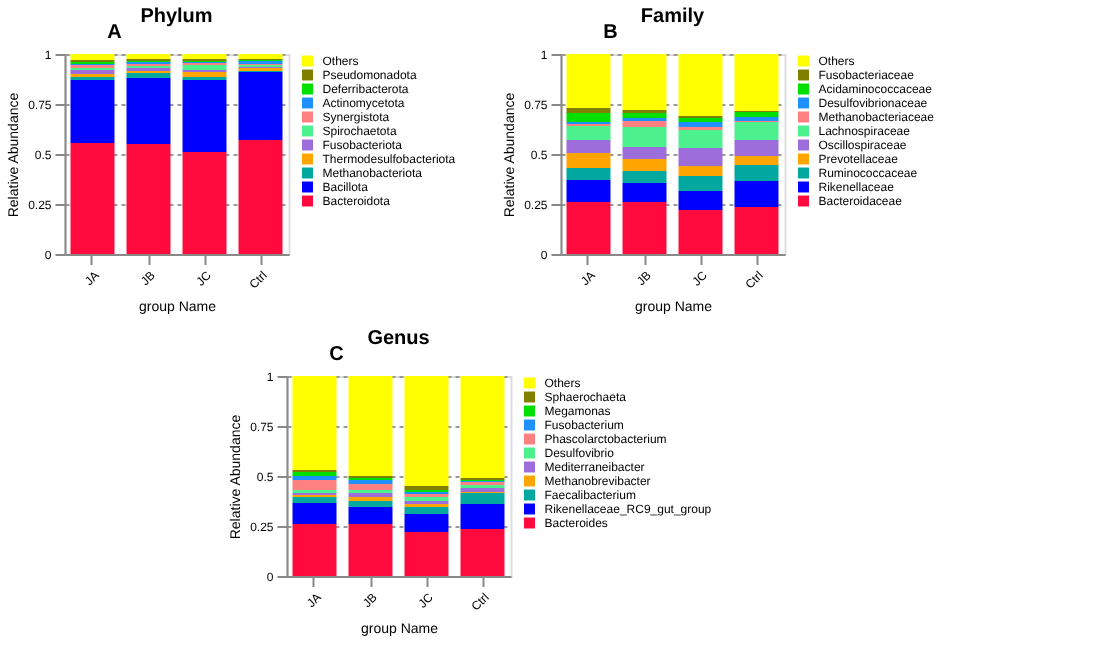  What do you see at coordinates (673, 17) in the screenshot?
I see `chart-title: Family` at bounding box center [673, 17].